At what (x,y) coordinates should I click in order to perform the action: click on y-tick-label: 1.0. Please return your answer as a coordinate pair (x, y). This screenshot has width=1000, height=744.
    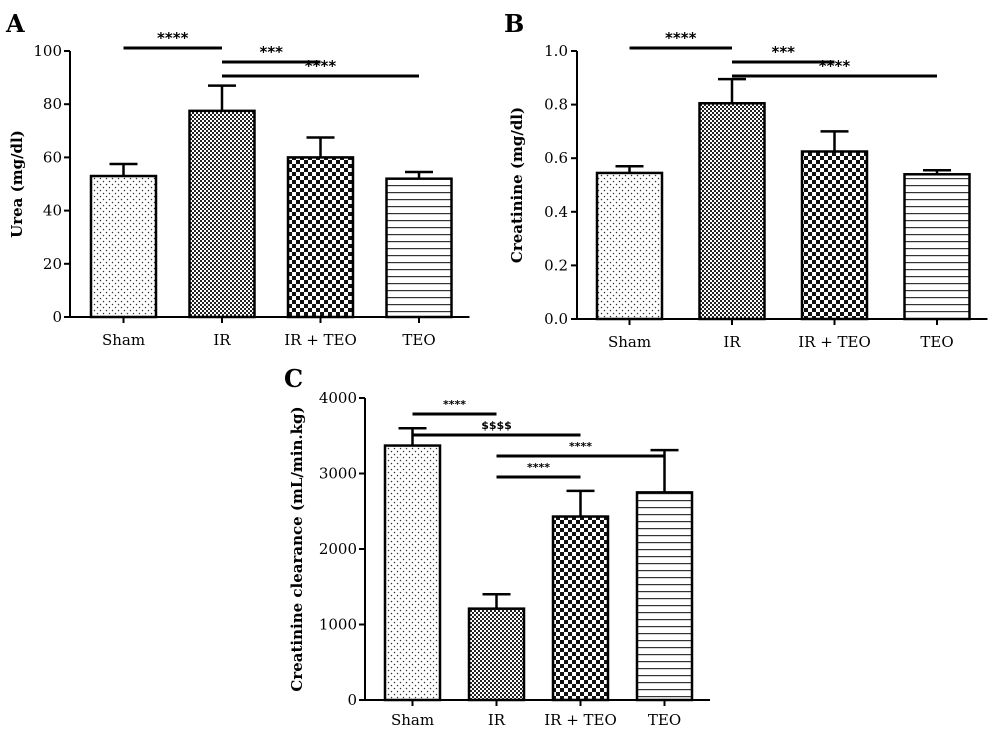
    Looking at the image, I should click on (556, 51).